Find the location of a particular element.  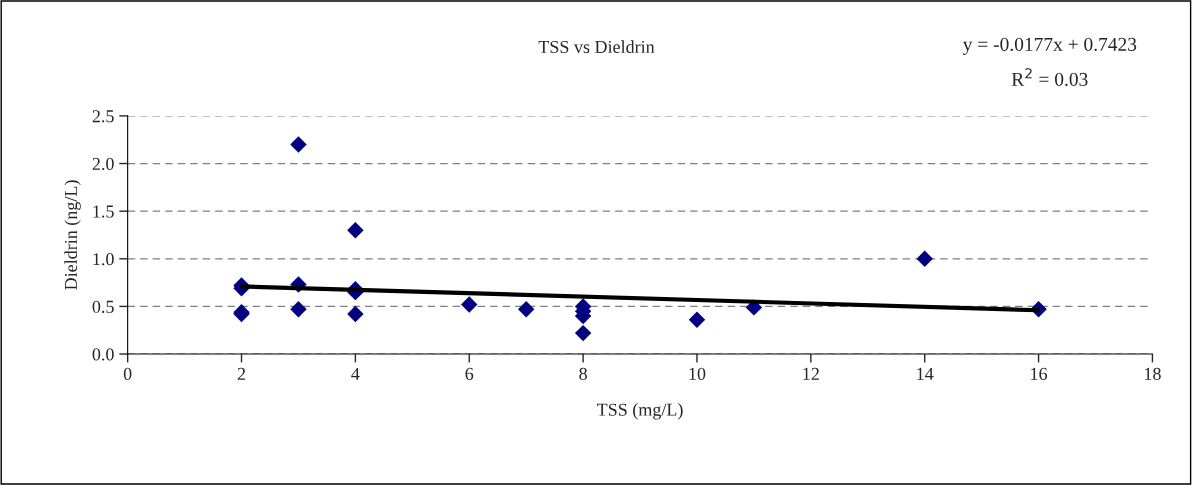

x-tick-label: 16 is located at coordinates (1039, 373).